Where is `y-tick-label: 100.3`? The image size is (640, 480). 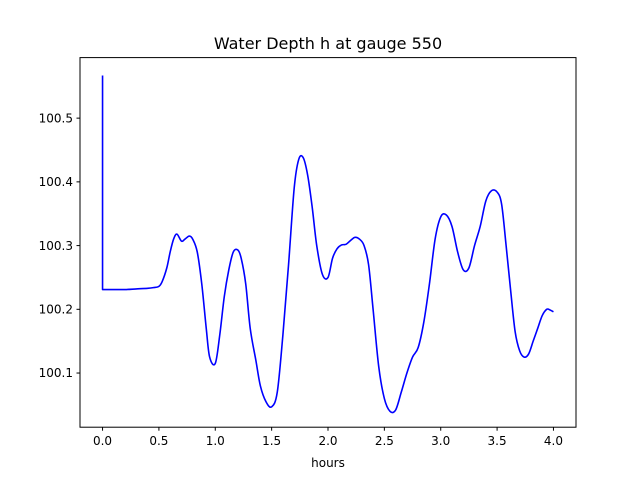
y-tick-label: 100.3 is located at coordinates (56, 246).